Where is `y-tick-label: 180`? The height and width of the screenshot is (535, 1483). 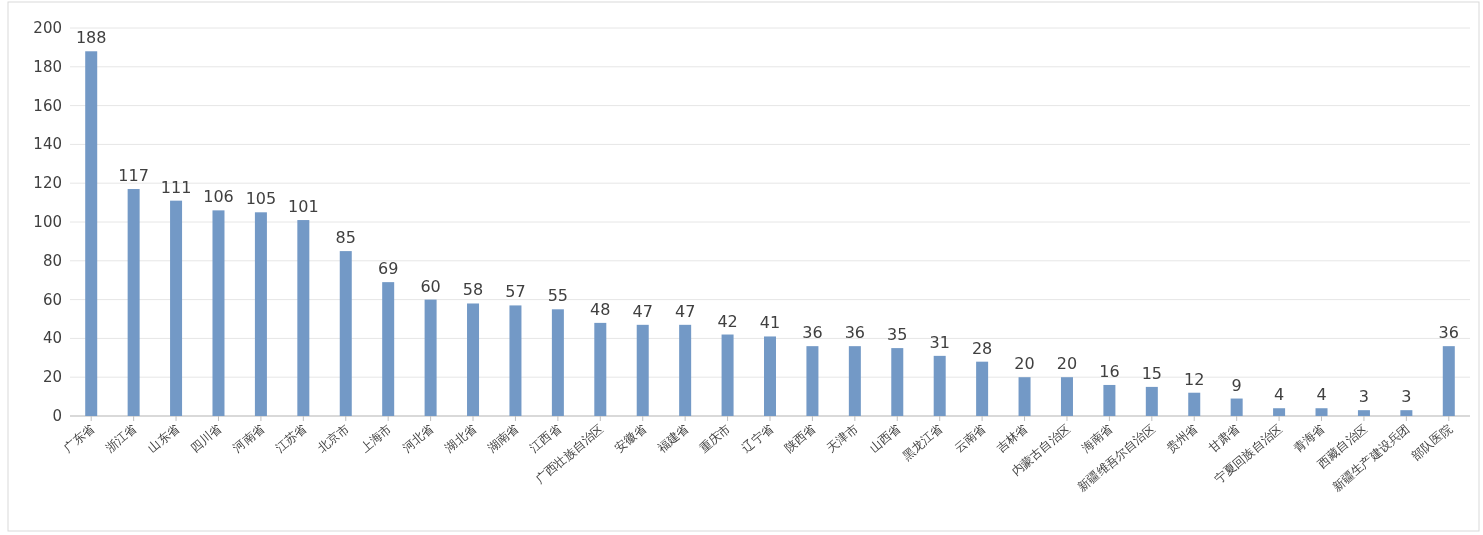 y-tick-label: 180 is located at coordinates (47, 66).